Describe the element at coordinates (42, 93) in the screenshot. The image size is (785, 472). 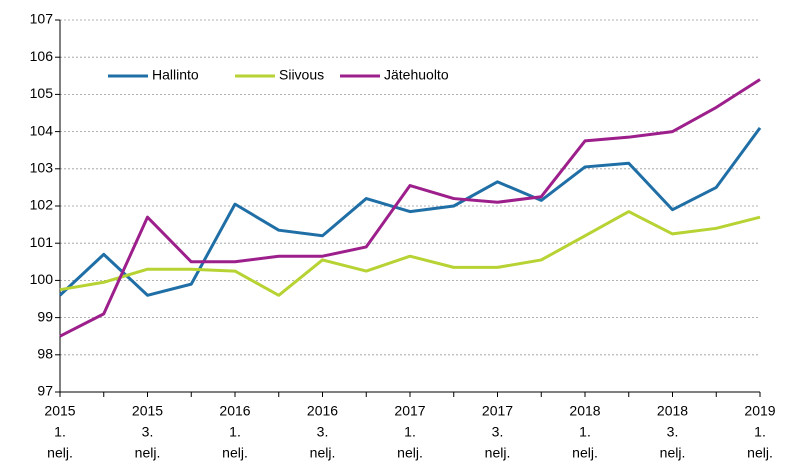
I see `y-tick-label: 105` at that location.